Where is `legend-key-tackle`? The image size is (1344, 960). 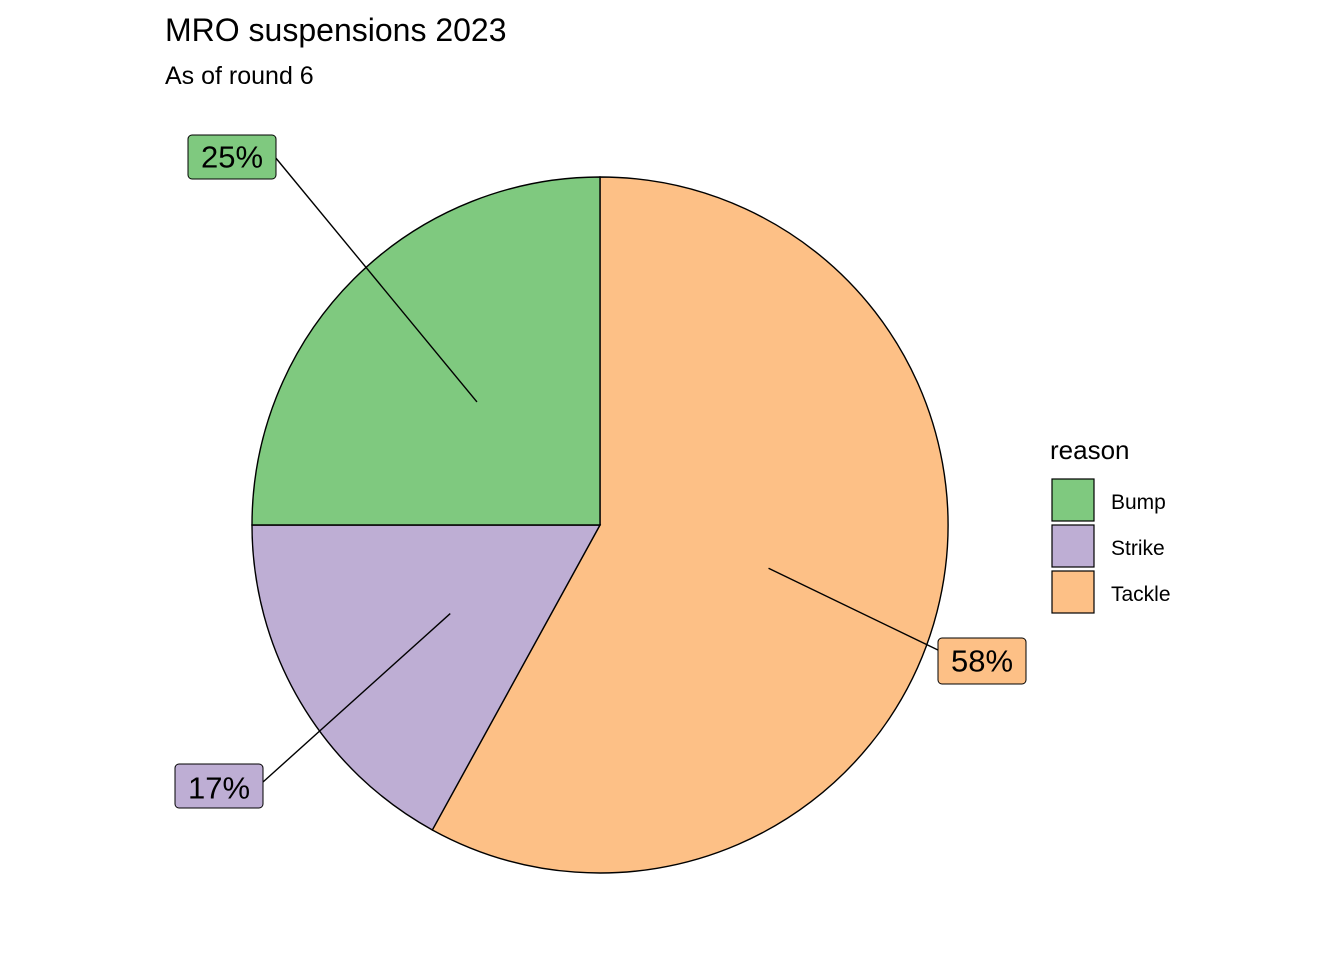 legend-key-tackle is located at coordinates (1073, 592).